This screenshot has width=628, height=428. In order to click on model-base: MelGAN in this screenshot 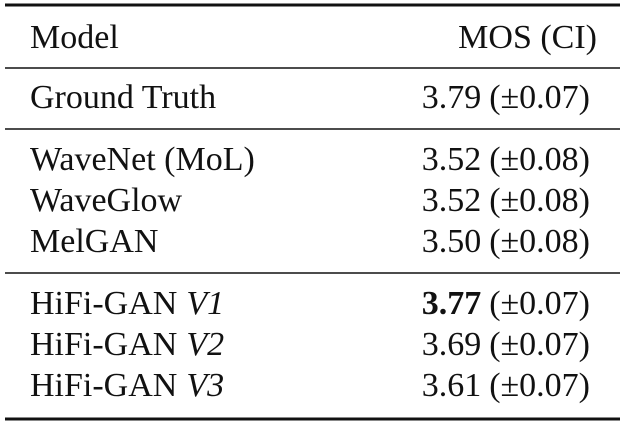, I will do `click(94, 241)`.